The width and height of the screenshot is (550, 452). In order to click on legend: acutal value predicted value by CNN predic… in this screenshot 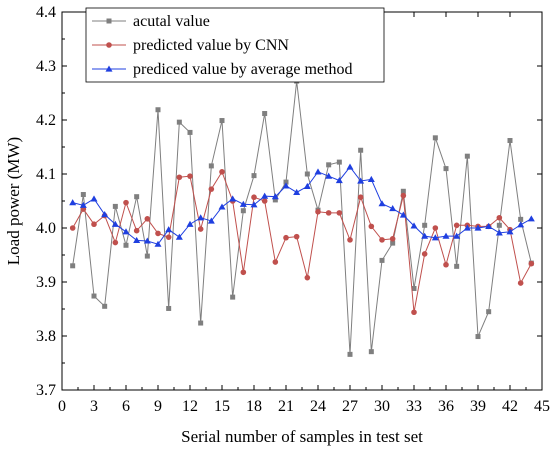, I will do `click(235, 45)`.